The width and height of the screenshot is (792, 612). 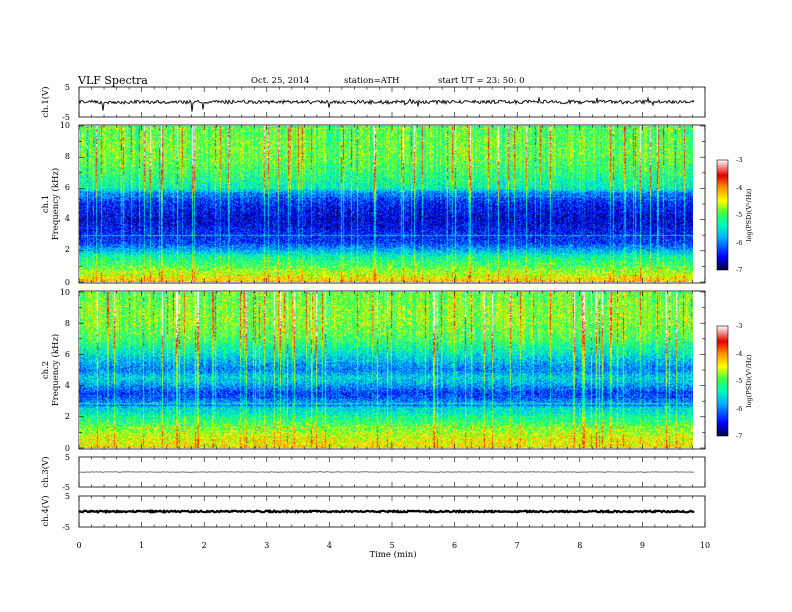 What do you see at coordinates (266, 545) in the screenshot?
I see `x-tick-label: 3` at bounding box center [266, 545].